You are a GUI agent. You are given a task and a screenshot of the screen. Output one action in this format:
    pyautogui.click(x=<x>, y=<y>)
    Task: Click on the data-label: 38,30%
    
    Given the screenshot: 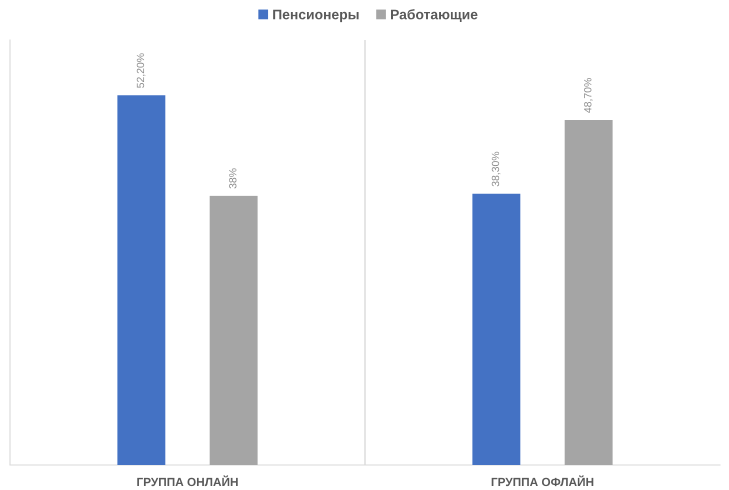 What is the action you would take?
    pyautogui.click(x=496, y=169)
    